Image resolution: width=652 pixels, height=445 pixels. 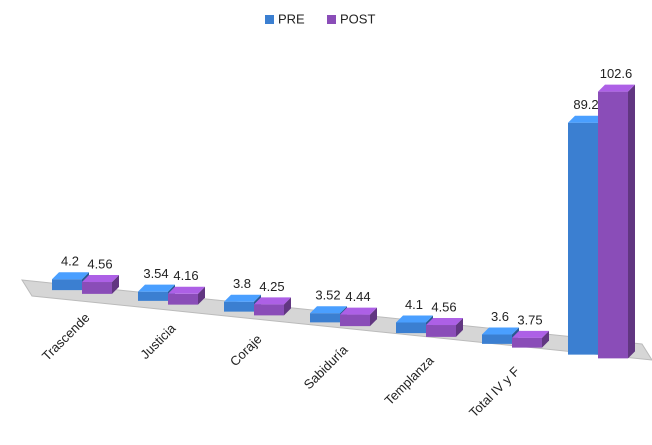 I want to click on category-label: Total IV y F, so click(x=494, y=392).